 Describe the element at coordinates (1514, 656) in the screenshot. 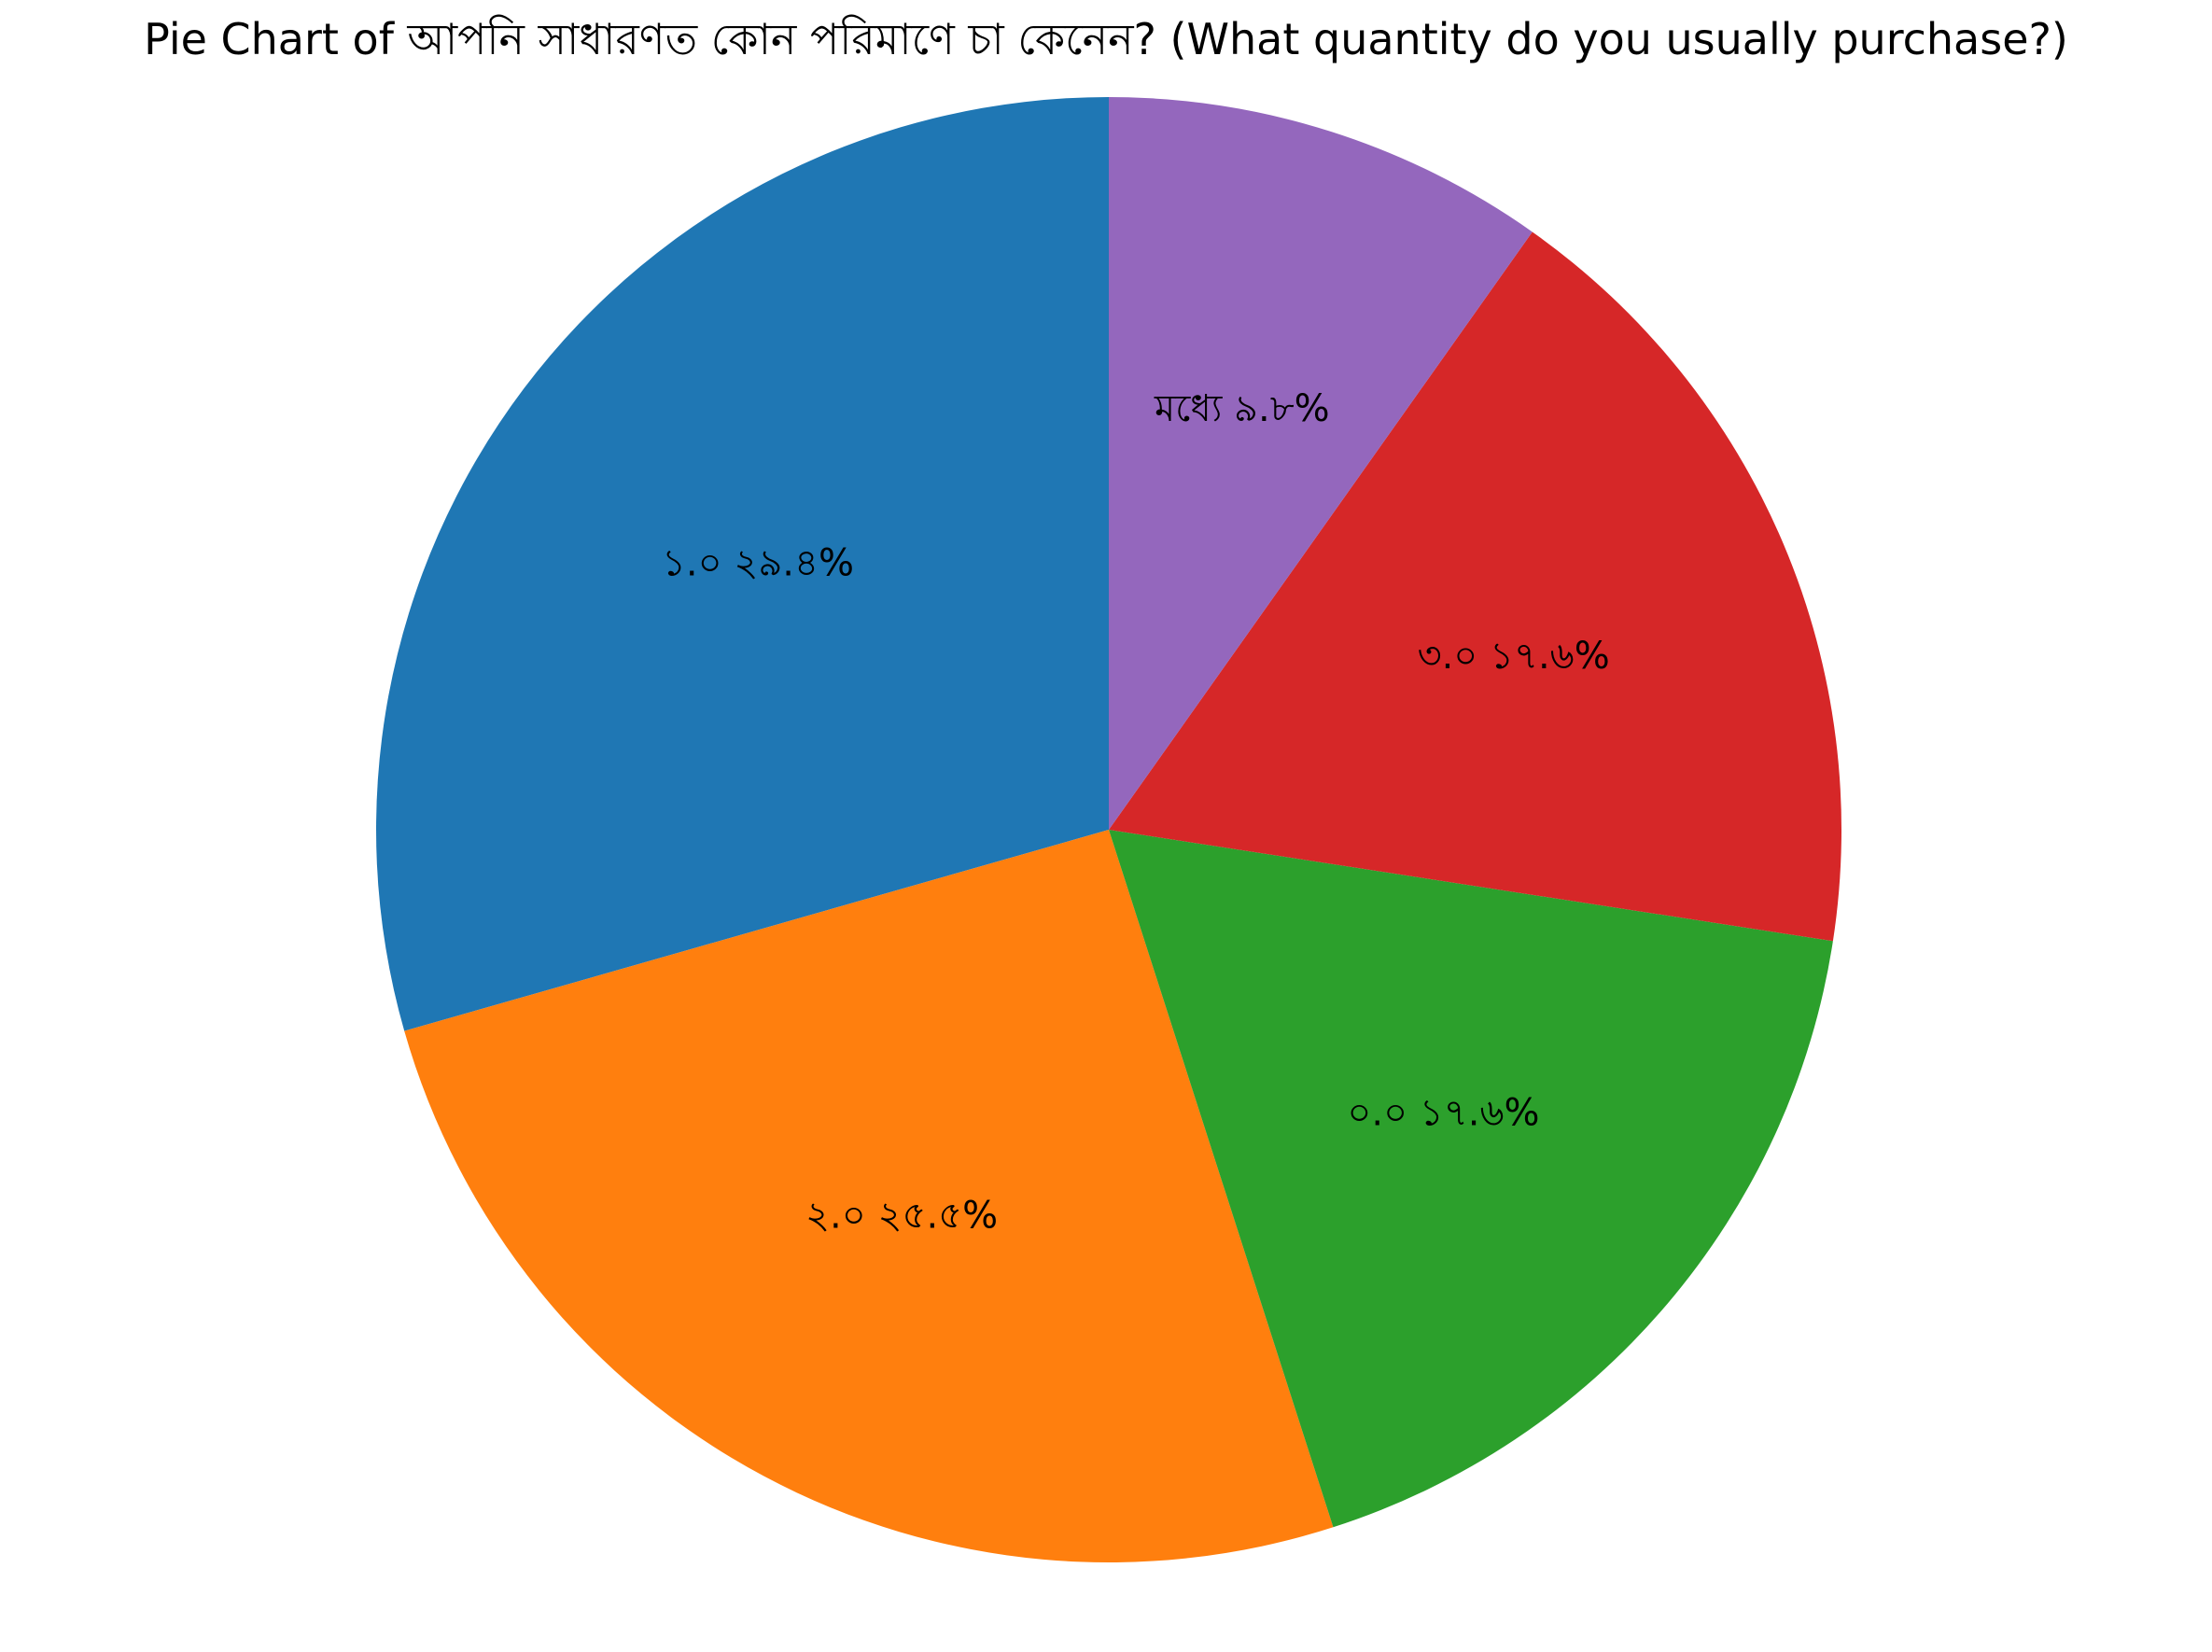

I see `pie-slice-label-3: ৩.০ ১৭.৬%` at that location.